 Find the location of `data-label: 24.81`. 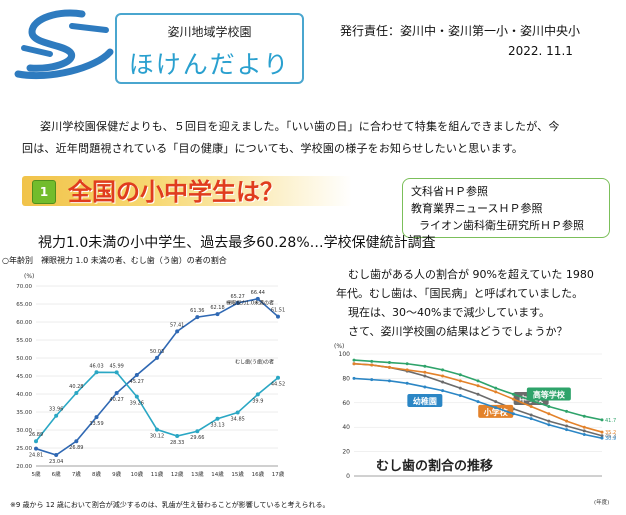

data-label: 24.81 is located at coordinates (36, 456).